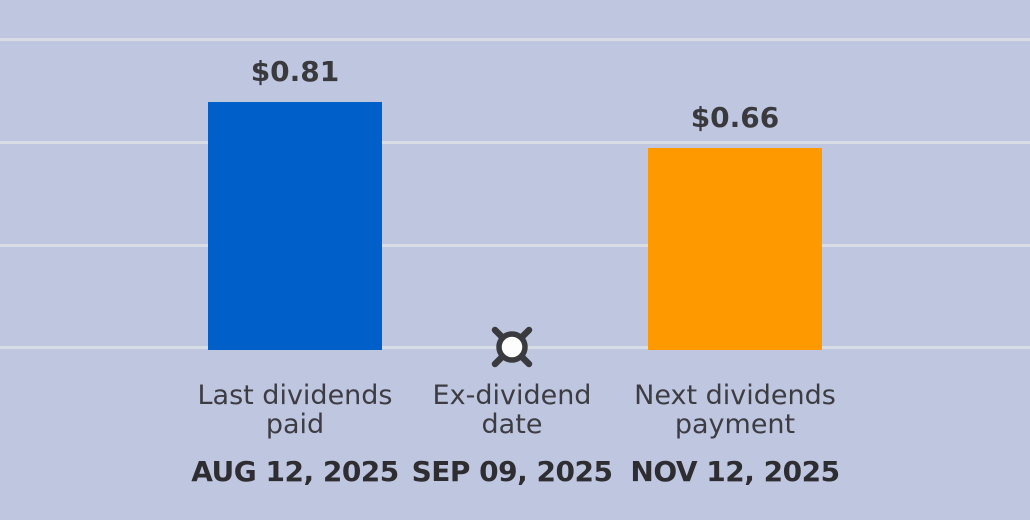 Image resolution: width=1030 pixels, height=520 pixels. What do you see at coordinates (735, 117) in the screenshot?
I see `value-label: $0.66` at bounding box center [735, 117].